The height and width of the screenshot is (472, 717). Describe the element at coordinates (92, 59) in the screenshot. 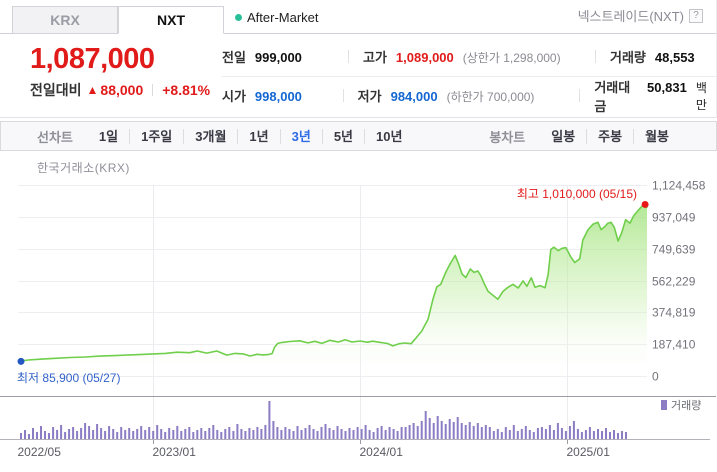

I see `current-price: 1,087,000` at that location.